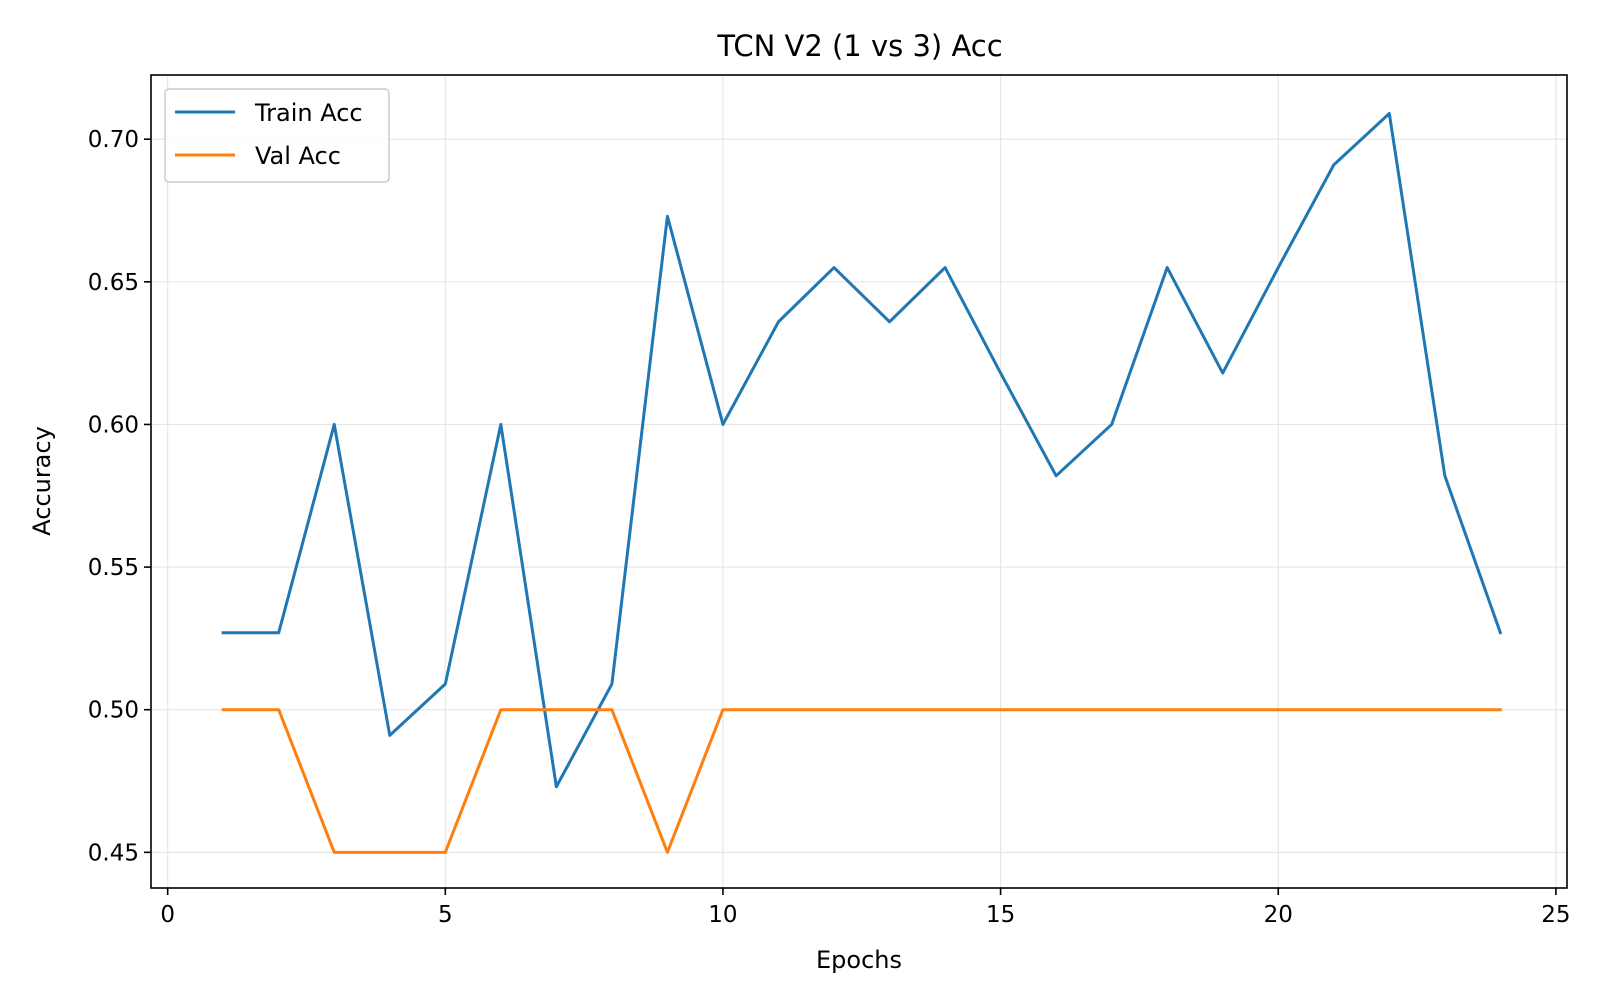 This screenshot has height=1000, width=1600. Describe the element at coordinates (167, 915) in the screenshot. I see `x-tick-label: 0` at that location.